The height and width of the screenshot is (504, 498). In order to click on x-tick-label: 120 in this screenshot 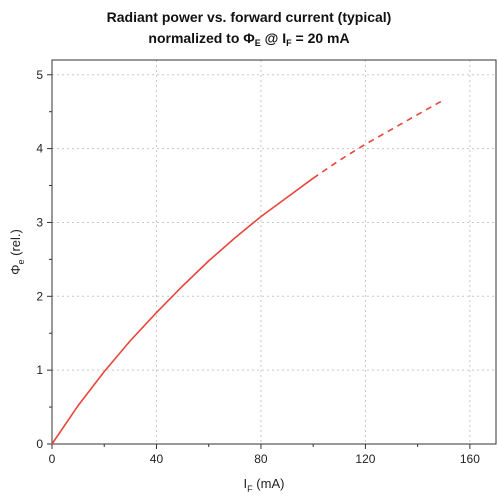, I will do `click(365, 459)`.